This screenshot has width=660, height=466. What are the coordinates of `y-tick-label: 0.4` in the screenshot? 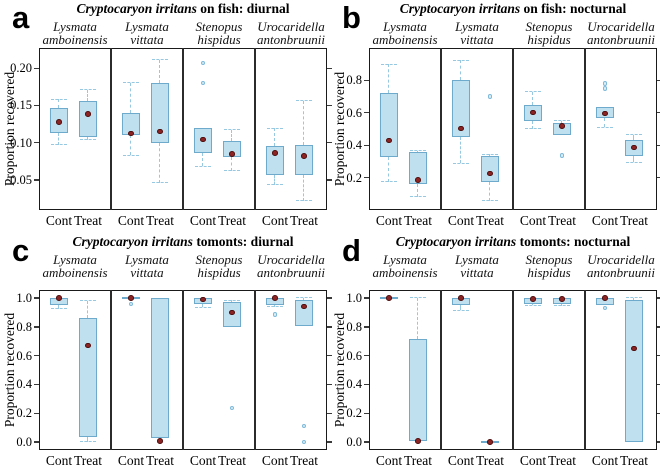 It's located at (354, 145).